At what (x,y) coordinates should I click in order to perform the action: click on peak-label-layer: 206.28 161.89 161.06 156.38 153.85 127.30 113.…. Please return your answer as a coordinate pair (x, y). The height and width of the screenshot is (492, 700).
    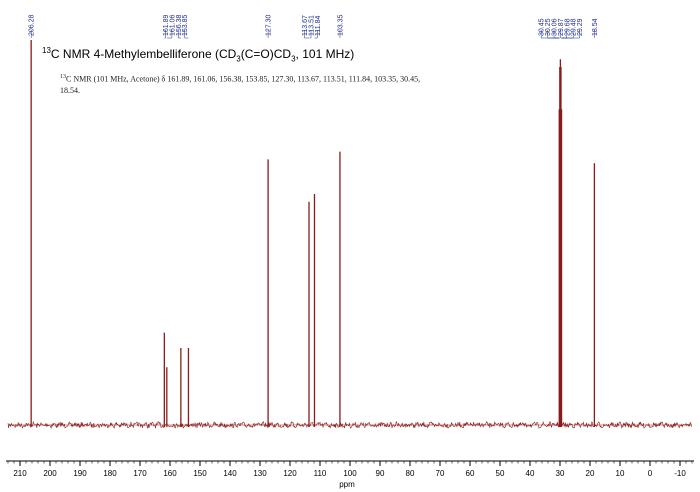
    Looking at the image, I should click on (314, 26).